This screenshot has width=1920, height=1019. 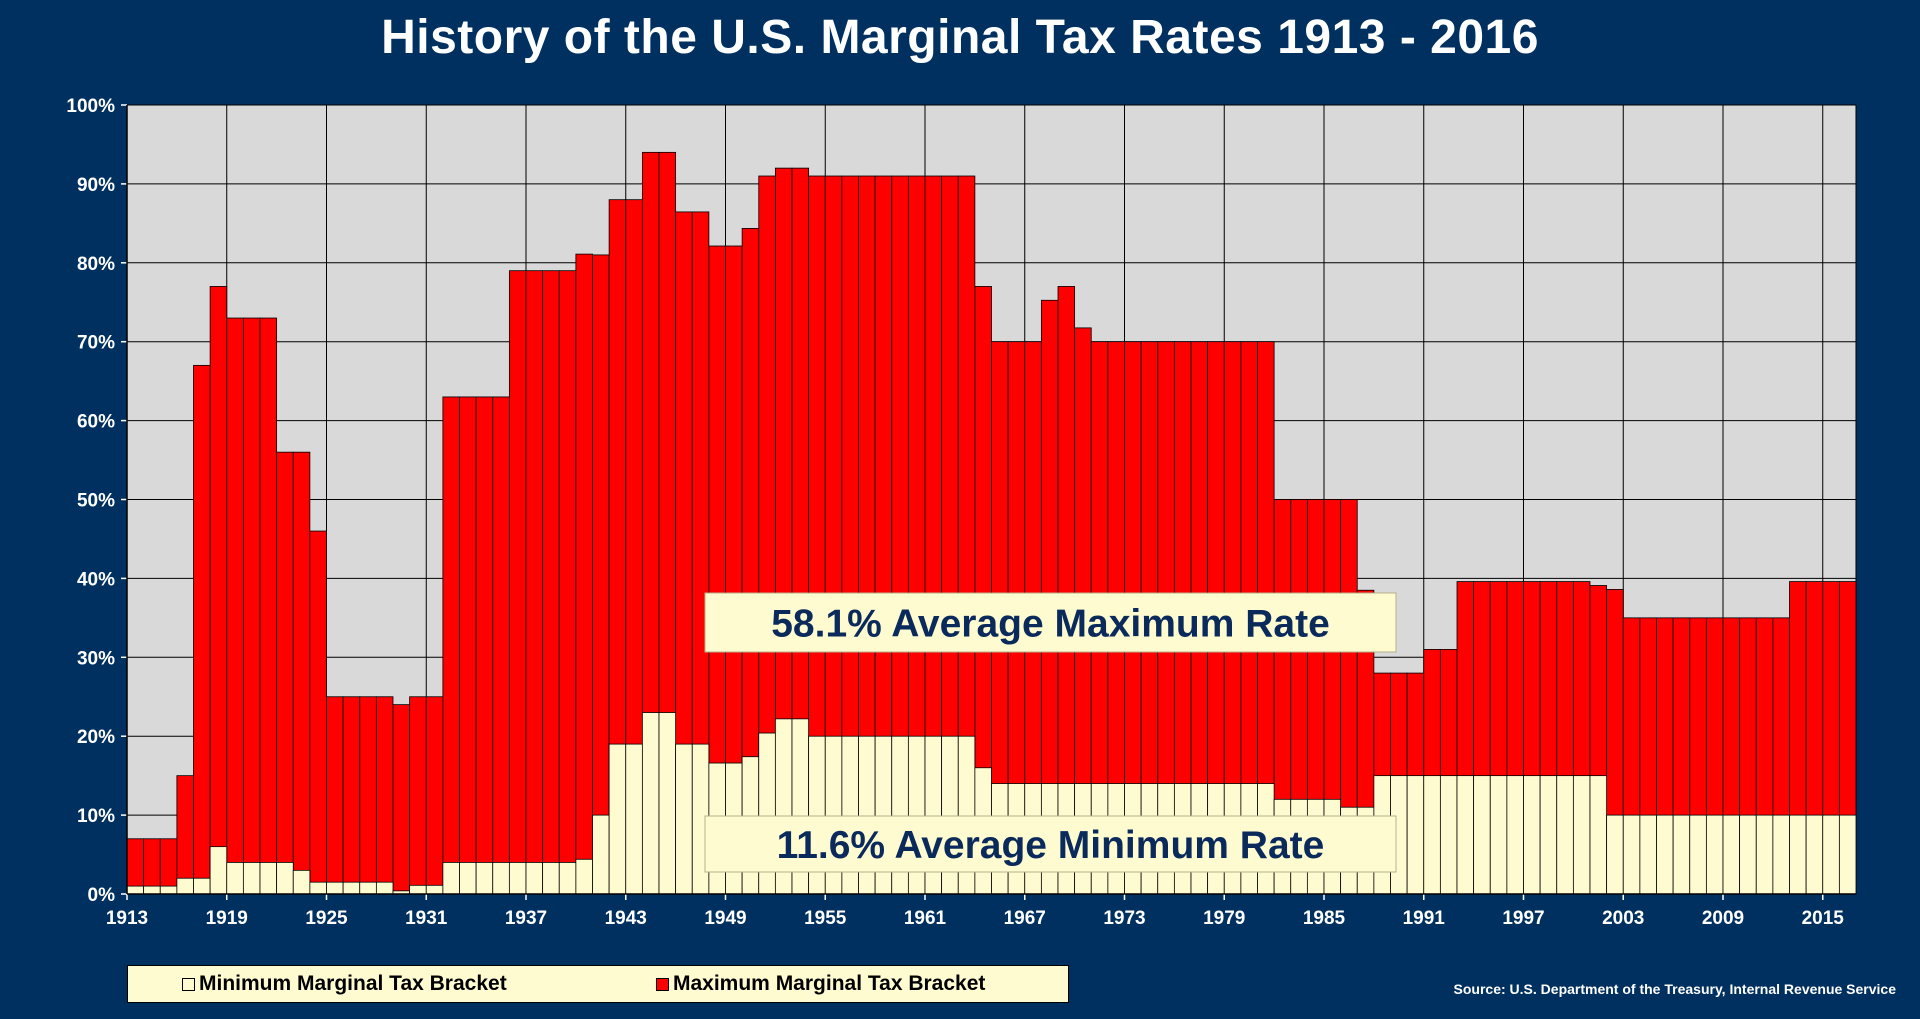 What do you see at coordinates (96, 816) in the screenshot?
I see `y-tick-label: 10%` at bounding box center [96, 816].